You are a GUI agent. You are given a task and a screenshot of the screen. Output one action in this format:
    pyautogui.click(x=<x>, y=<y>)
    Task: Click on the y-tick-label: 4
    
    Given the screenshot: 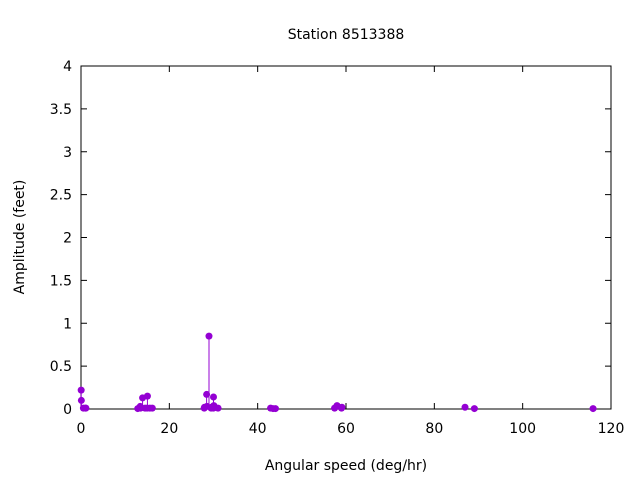 What is the action you would take?
    pyautogui.click(x=67, y=67)
    